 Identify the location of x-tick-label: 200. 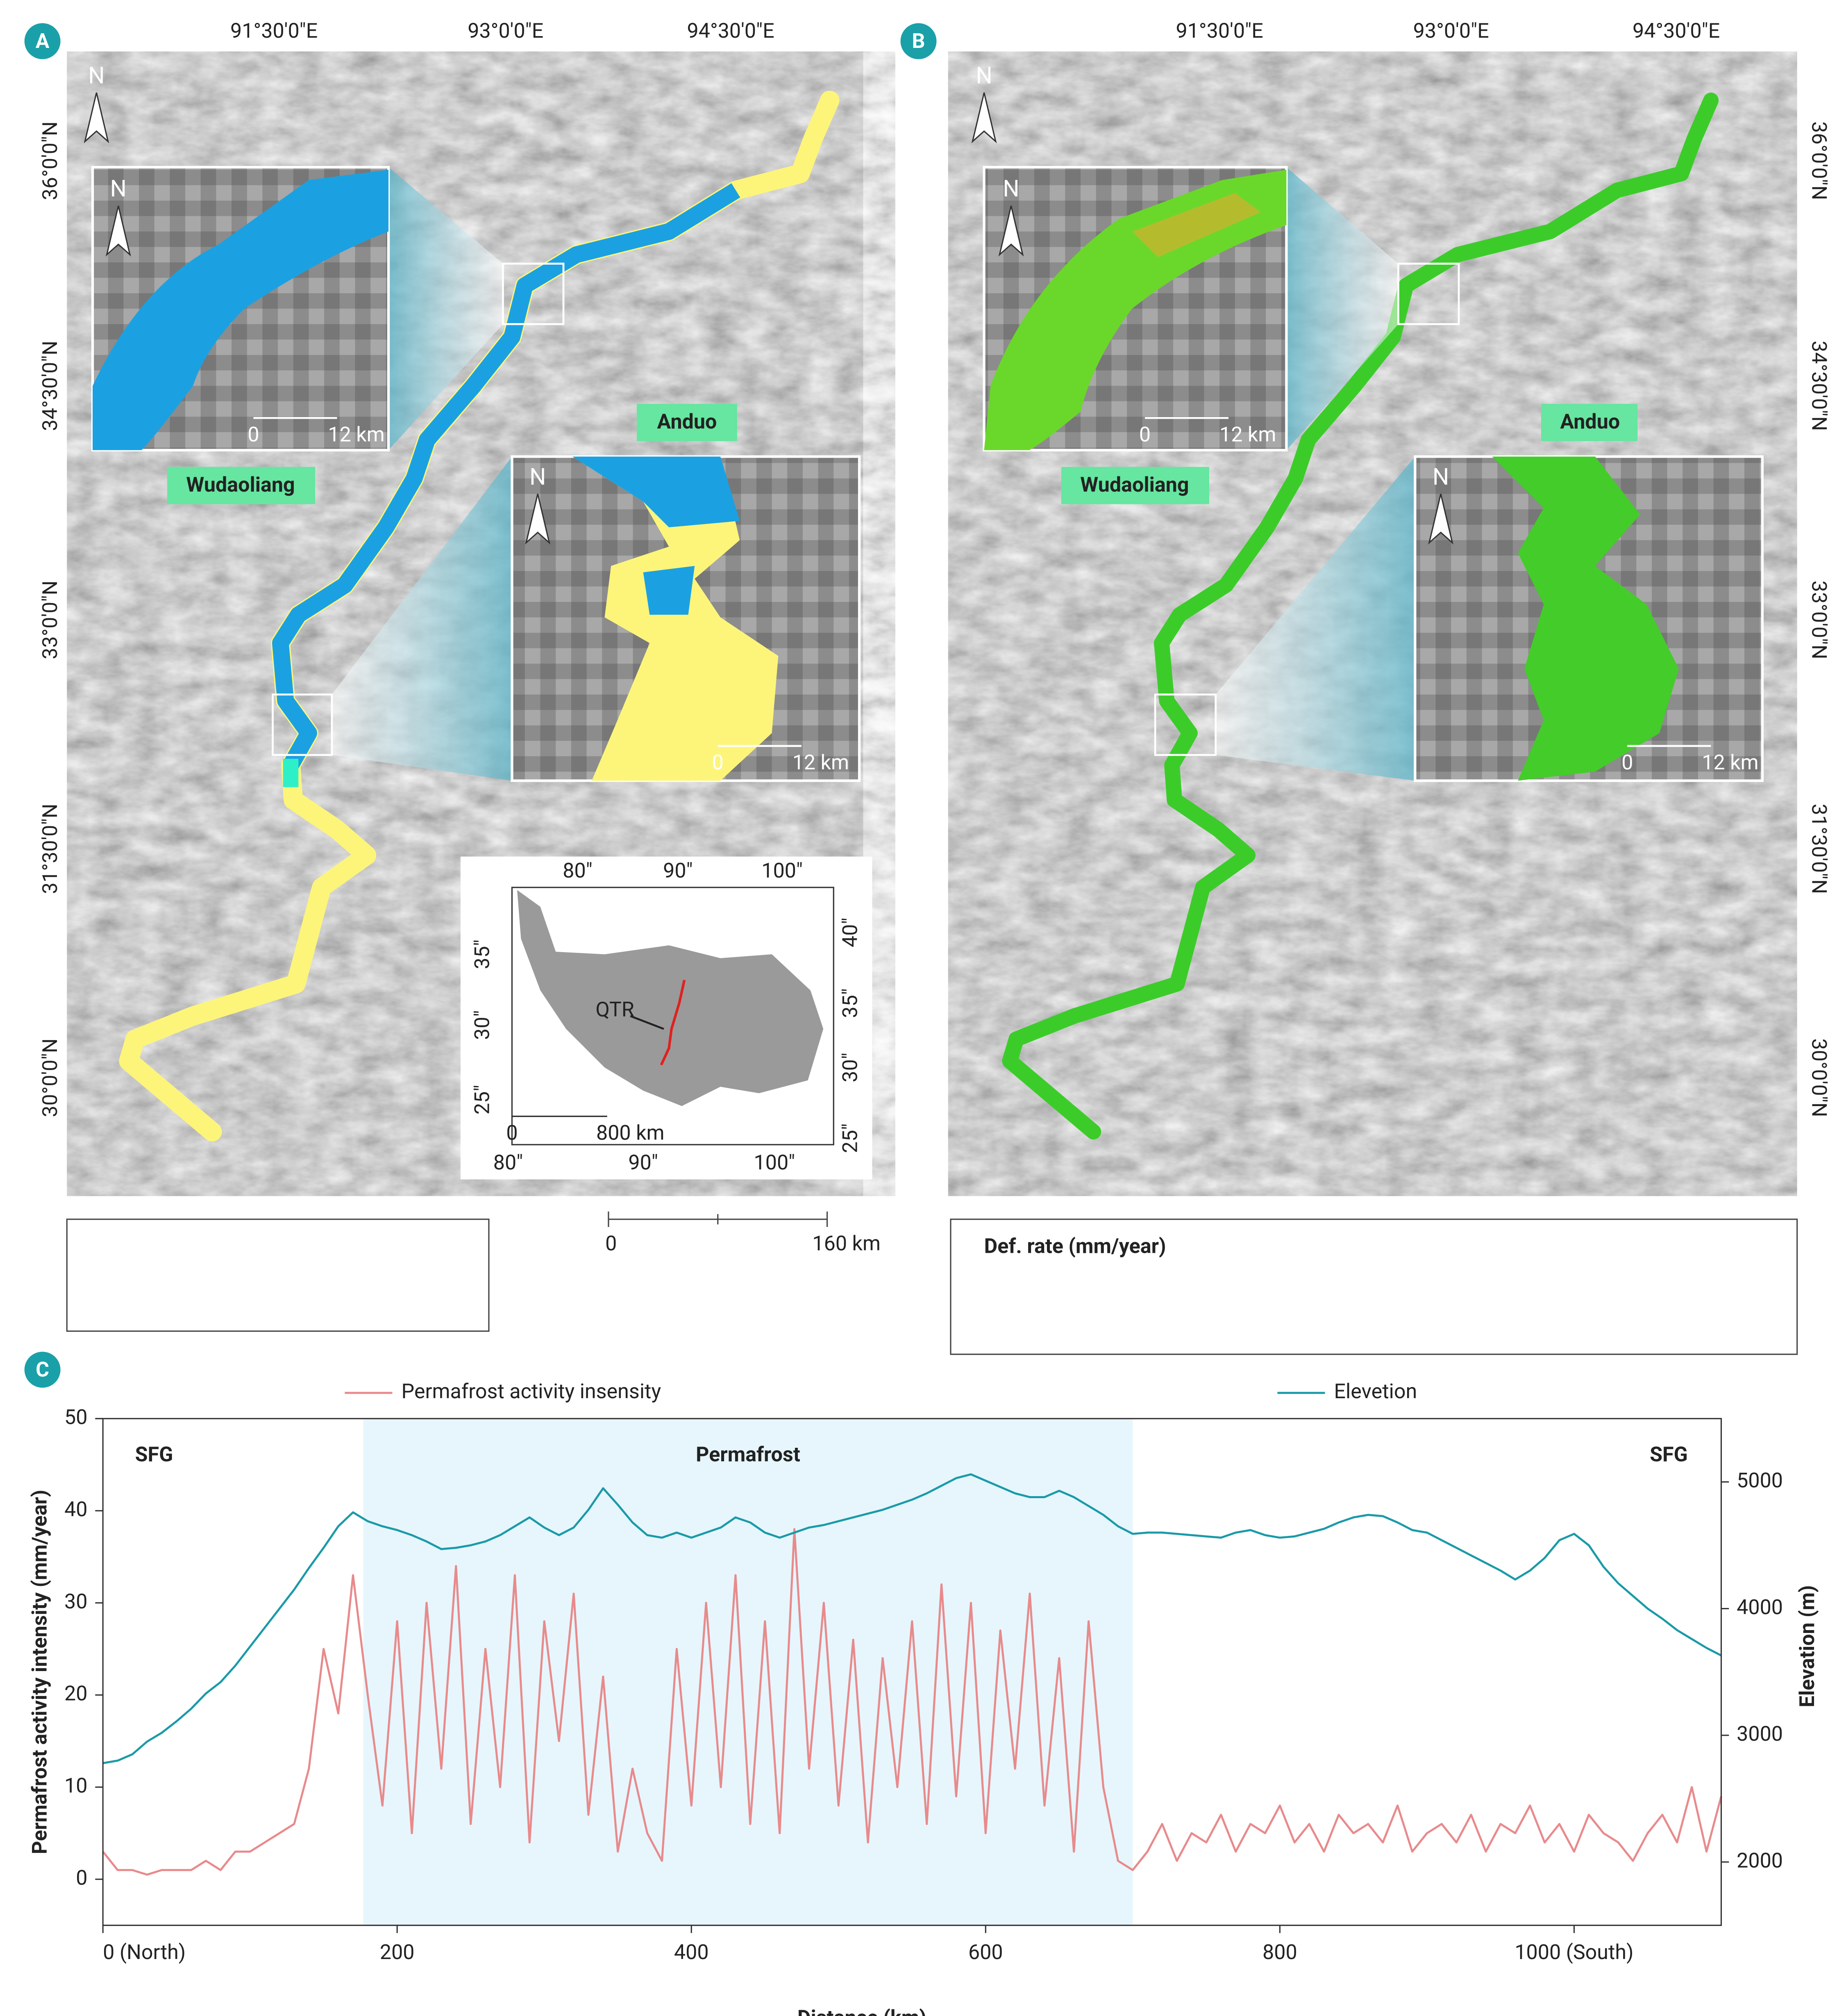
(397, 1952).